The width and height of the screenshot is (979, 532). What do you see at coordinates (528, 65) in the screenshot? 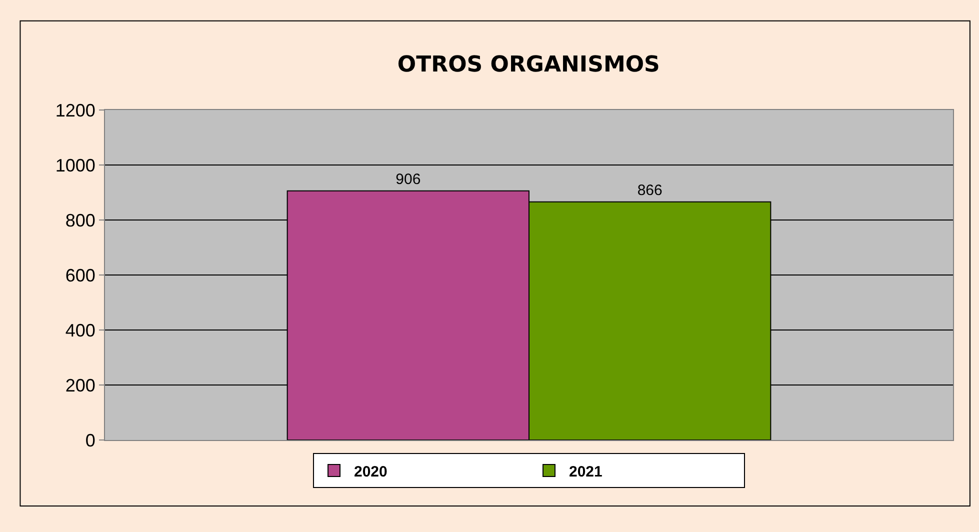
I see `chart-title: OTROS ORGANISMOS` at bounding box center [528, 65].